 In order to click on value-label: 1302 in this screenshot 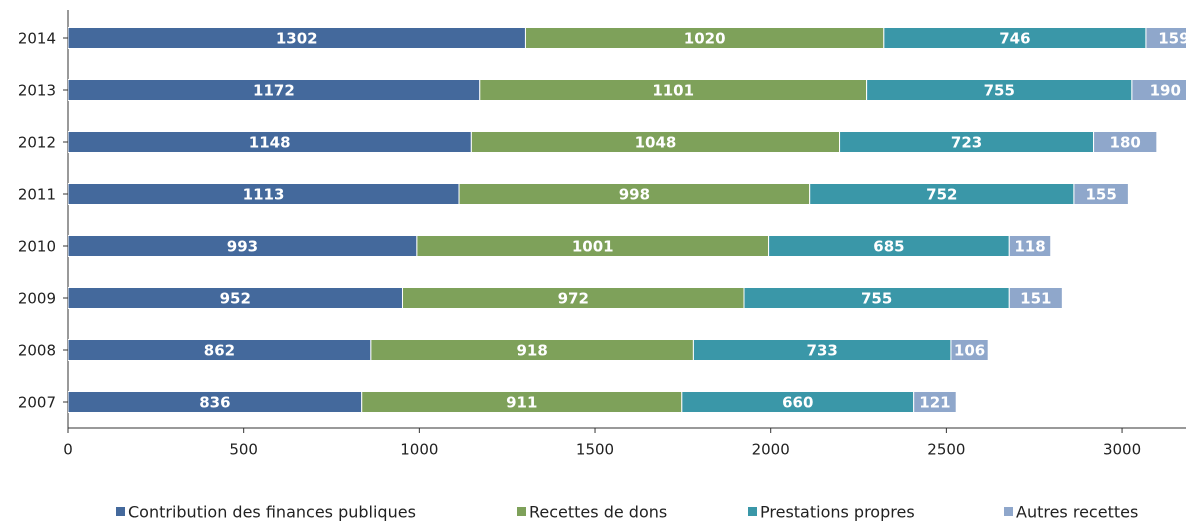, I will do `click(297, 39)`.